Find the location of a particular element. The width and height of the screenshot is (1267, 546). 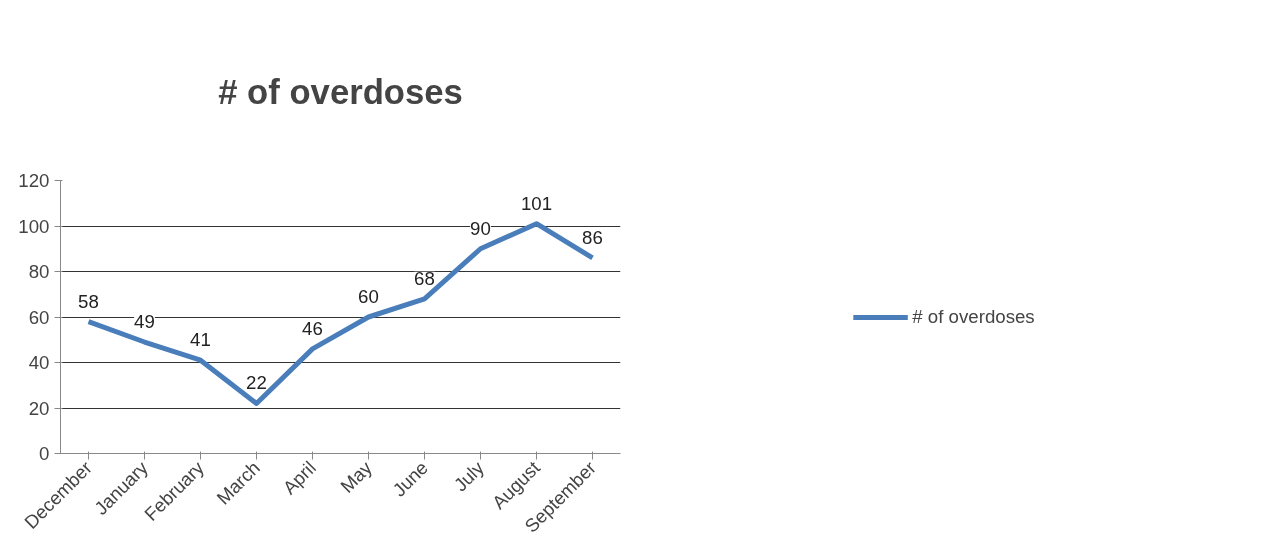

legend-label: # of overdoses is located at coordinates (973, 316).